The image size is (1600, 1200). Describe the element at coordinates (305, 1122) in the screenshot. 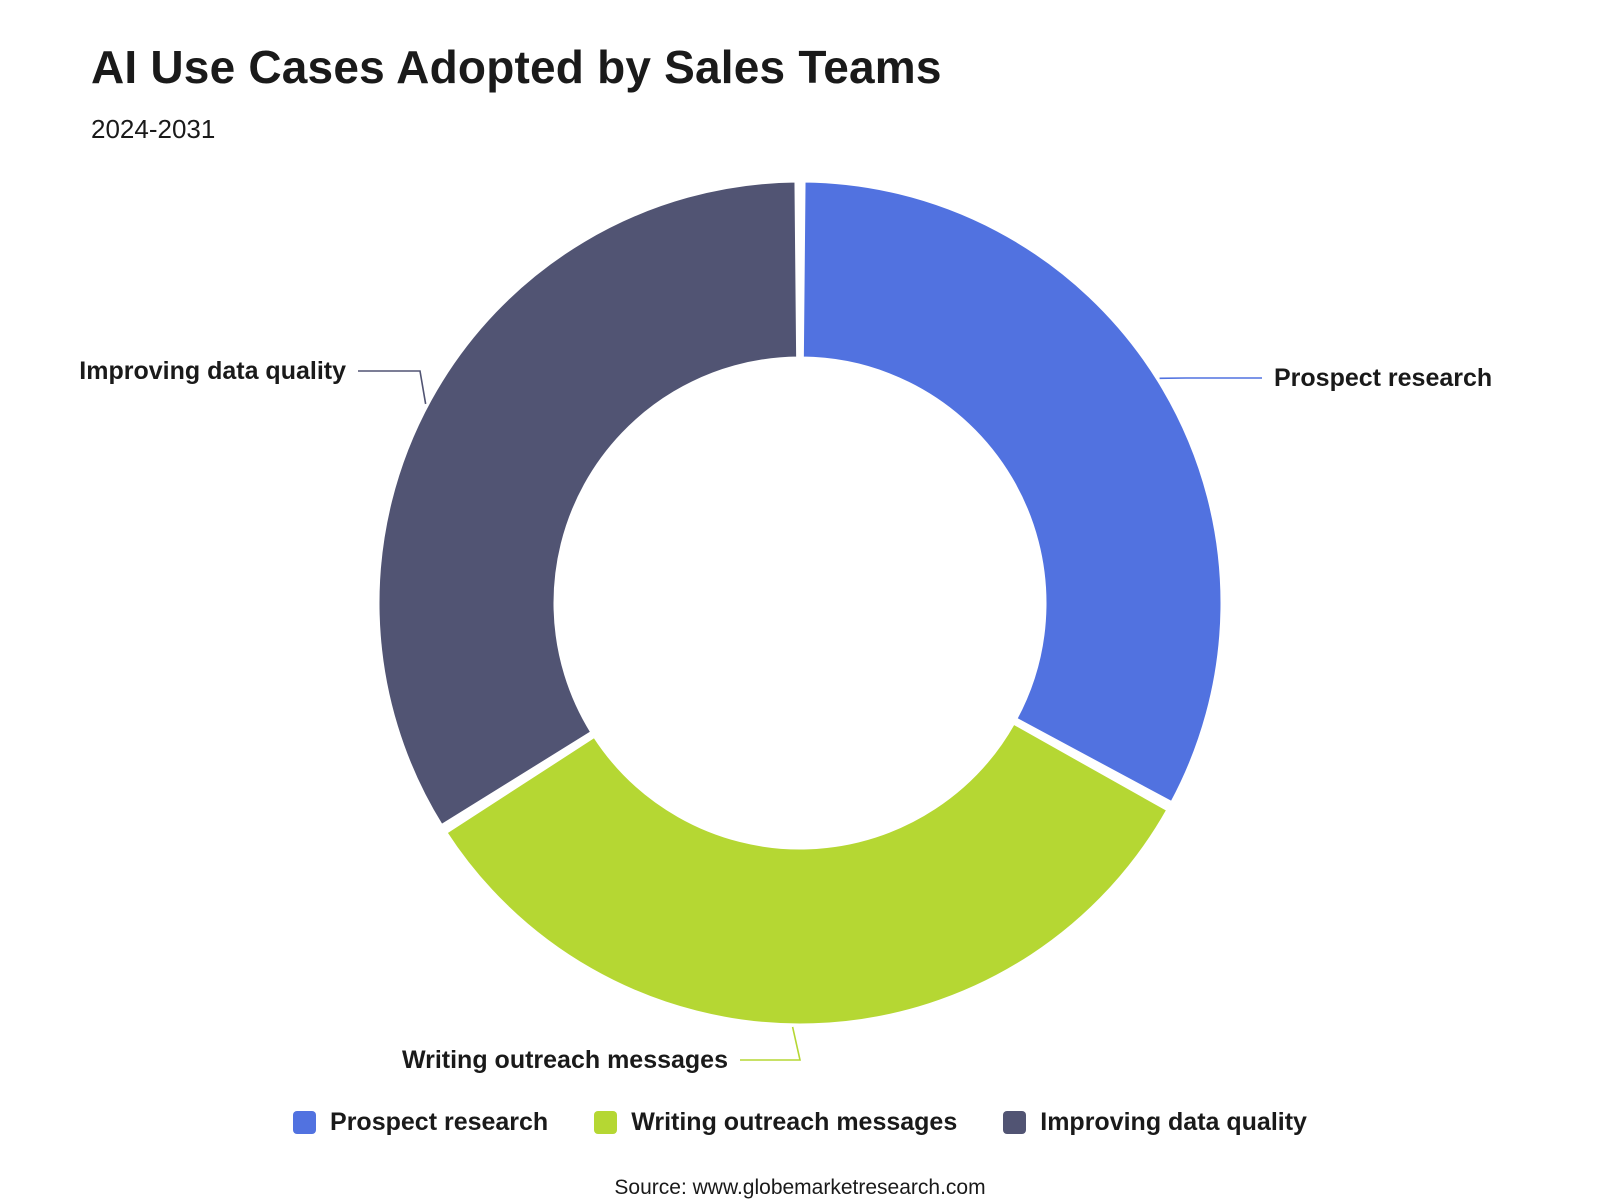

I see `legend-swatch-prospect-research` at that location.